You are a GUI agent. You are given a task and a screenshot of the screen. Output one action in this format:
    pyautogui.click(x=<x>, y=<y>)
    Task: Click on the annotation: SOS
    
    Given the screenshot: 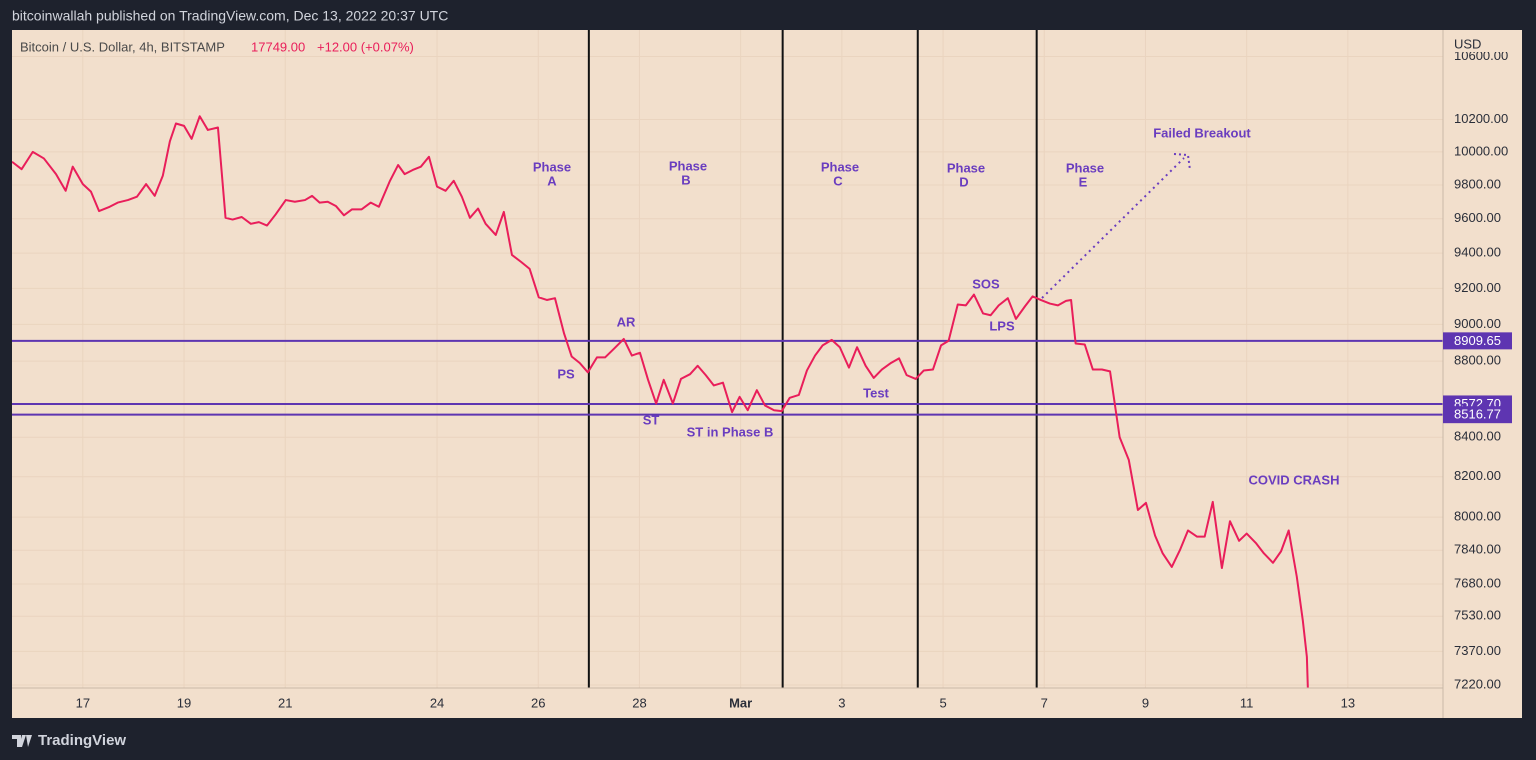 What is the action you would take?
    pyautogui.click(x=986, y=283)
    